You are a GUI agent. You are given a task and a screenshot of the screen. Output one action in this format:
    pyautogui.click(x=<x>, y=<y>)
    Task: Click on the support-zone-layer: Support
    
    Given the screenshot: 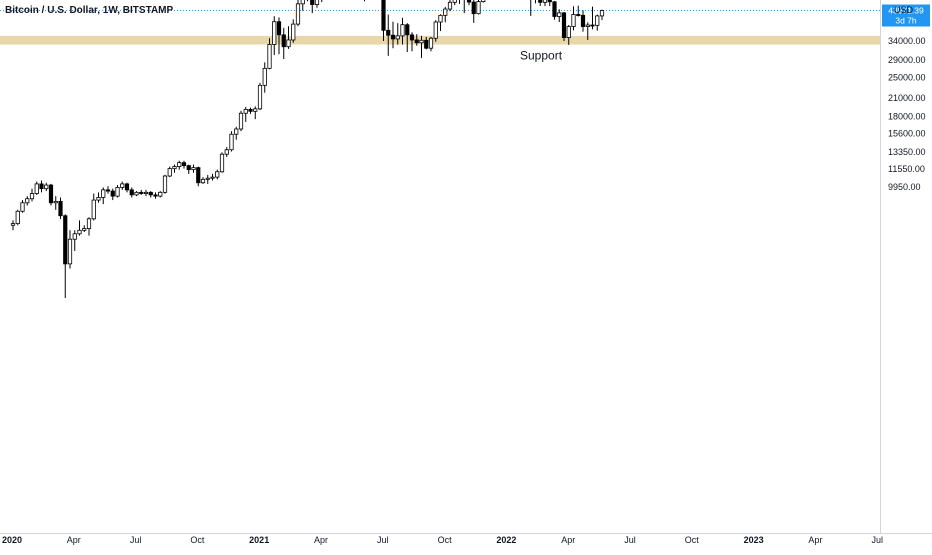 What is the action you would take?
    pyautogui.click(x=440, y=49)
    